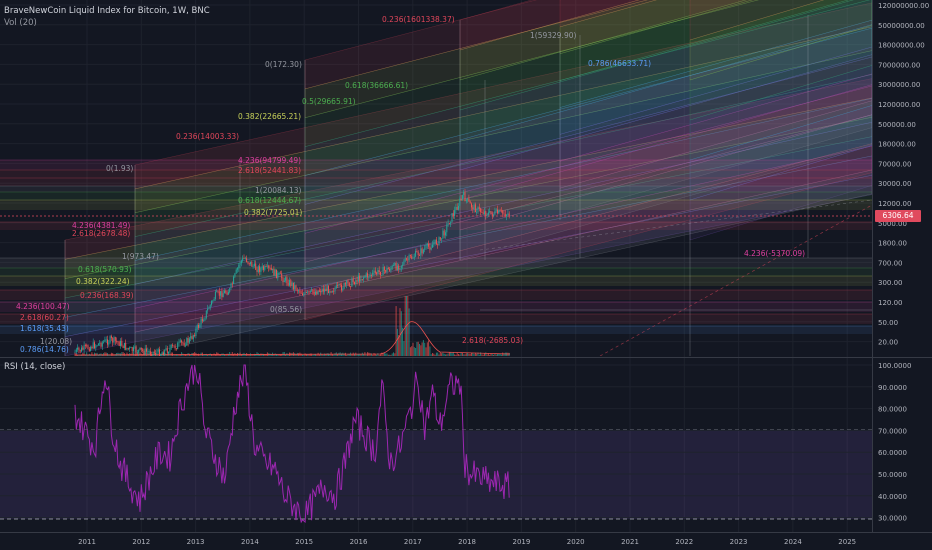 This screenshot has width=932, height=550. What do you see at coordinates (107, 295) in the screenshot?
I see `fib-level-label: 0.236(168.39)` at bounding box center [107, 295].